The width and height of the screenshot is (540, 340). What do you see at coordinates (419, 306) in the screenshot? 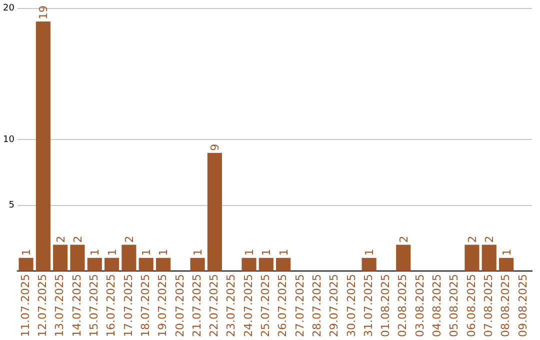
I see `x-tick-label: 03.08.2025` at bounding box center [419, 306].